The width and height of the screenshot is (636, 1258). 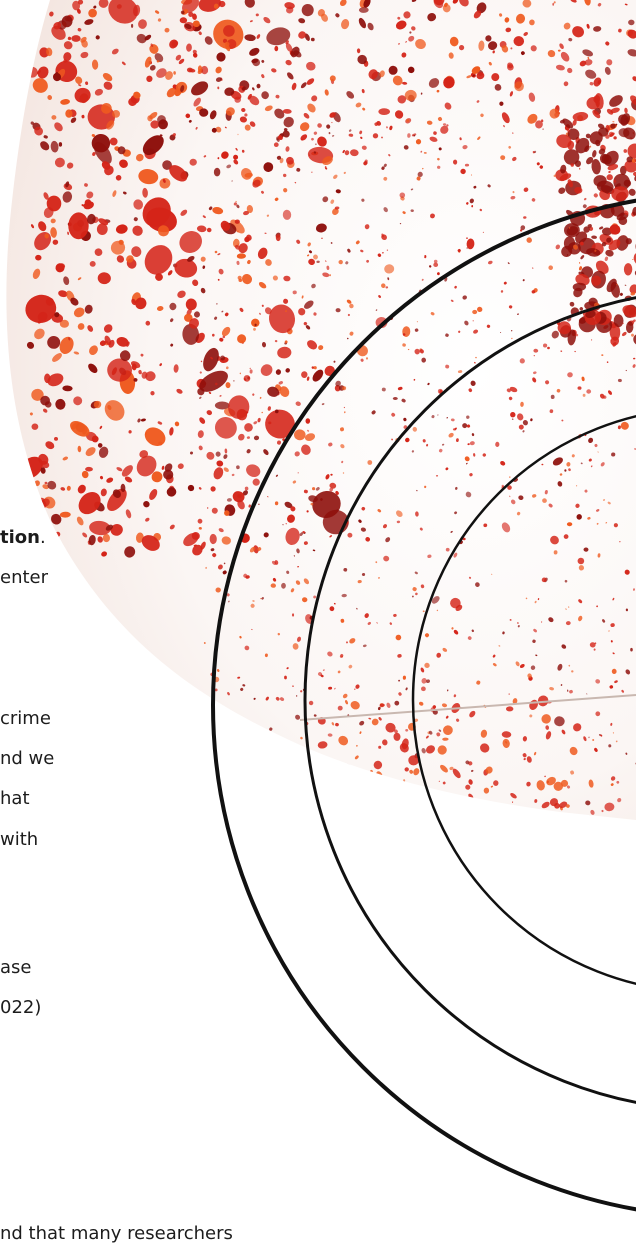 I want to click on body-text-line-5: hat, so click(x=15, y=799).